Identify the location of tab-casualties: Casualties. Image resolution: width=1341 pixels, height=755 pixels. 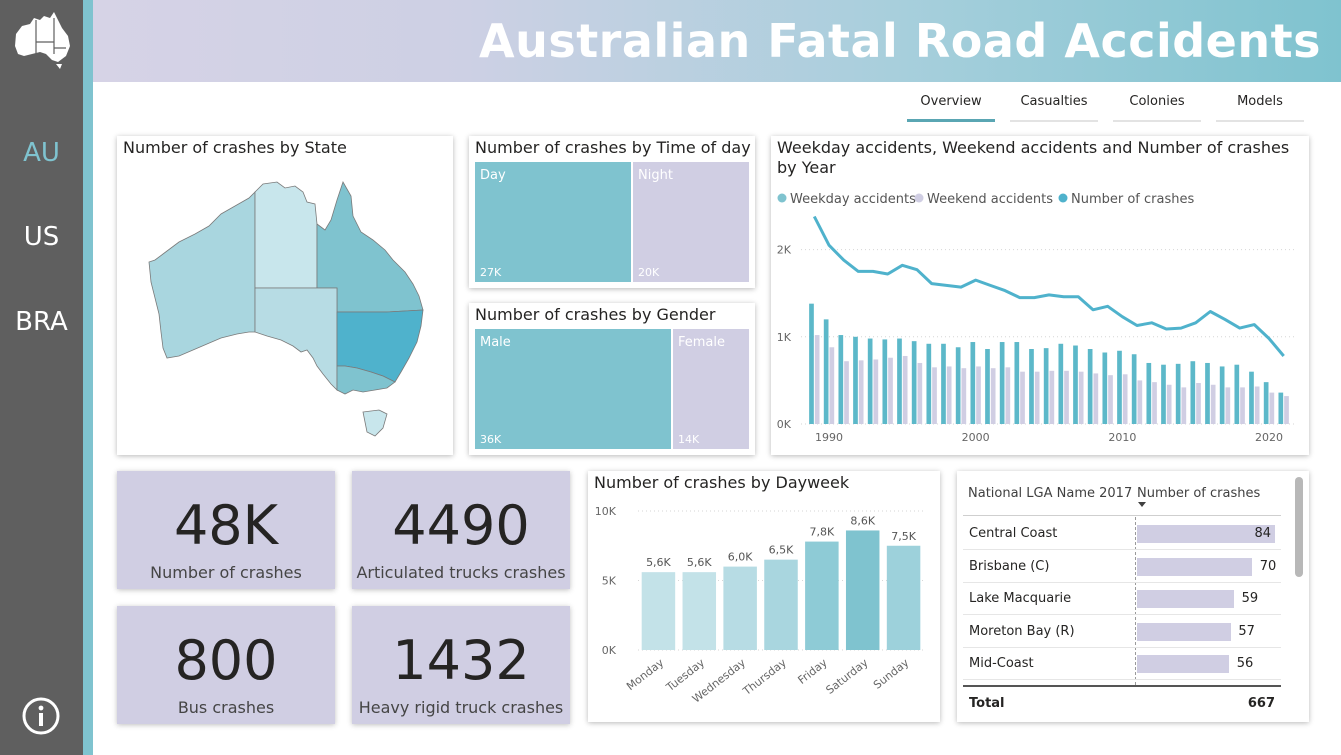
(1054, 104).